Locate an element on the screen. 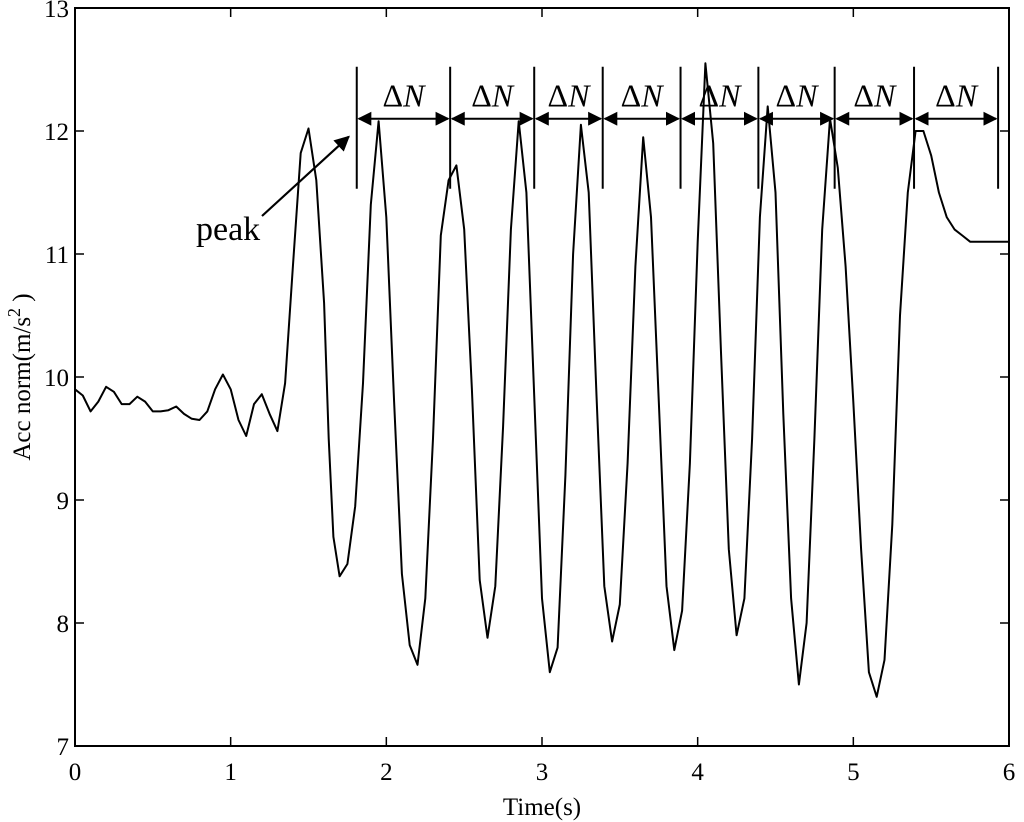  y-tick-label-8: 8 is located at coordinates (63, 624).